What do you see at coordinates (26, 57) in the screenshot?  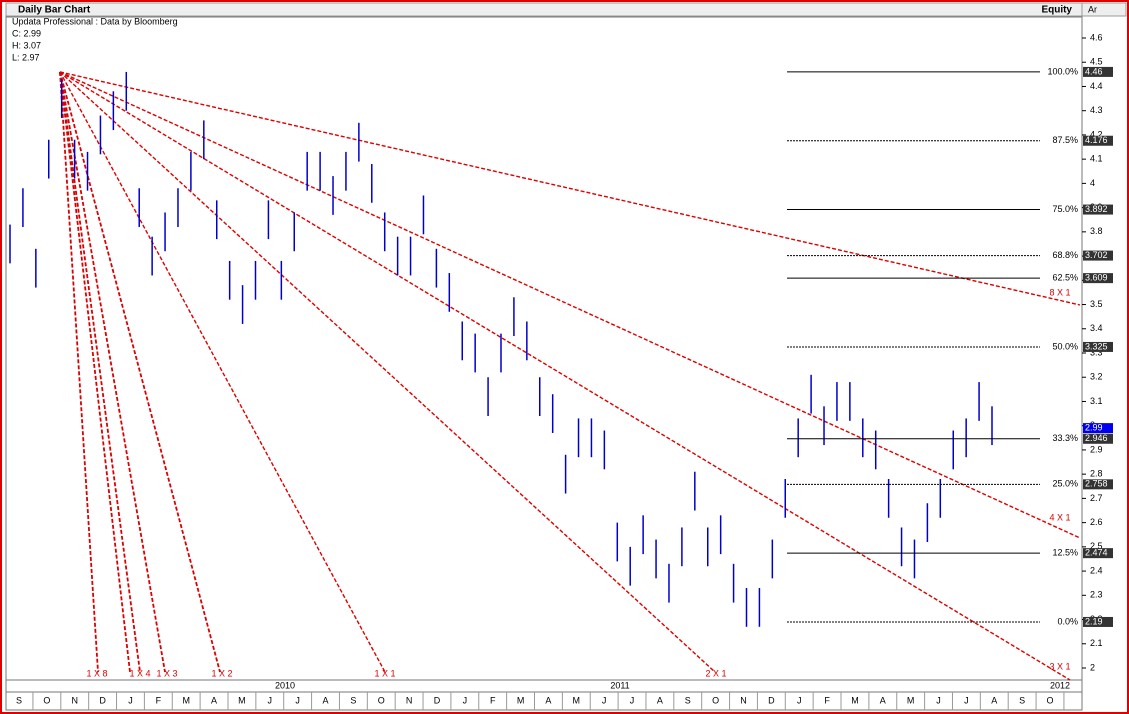 I see `info-low: L: 2.97` at bounding box center [26, 57].